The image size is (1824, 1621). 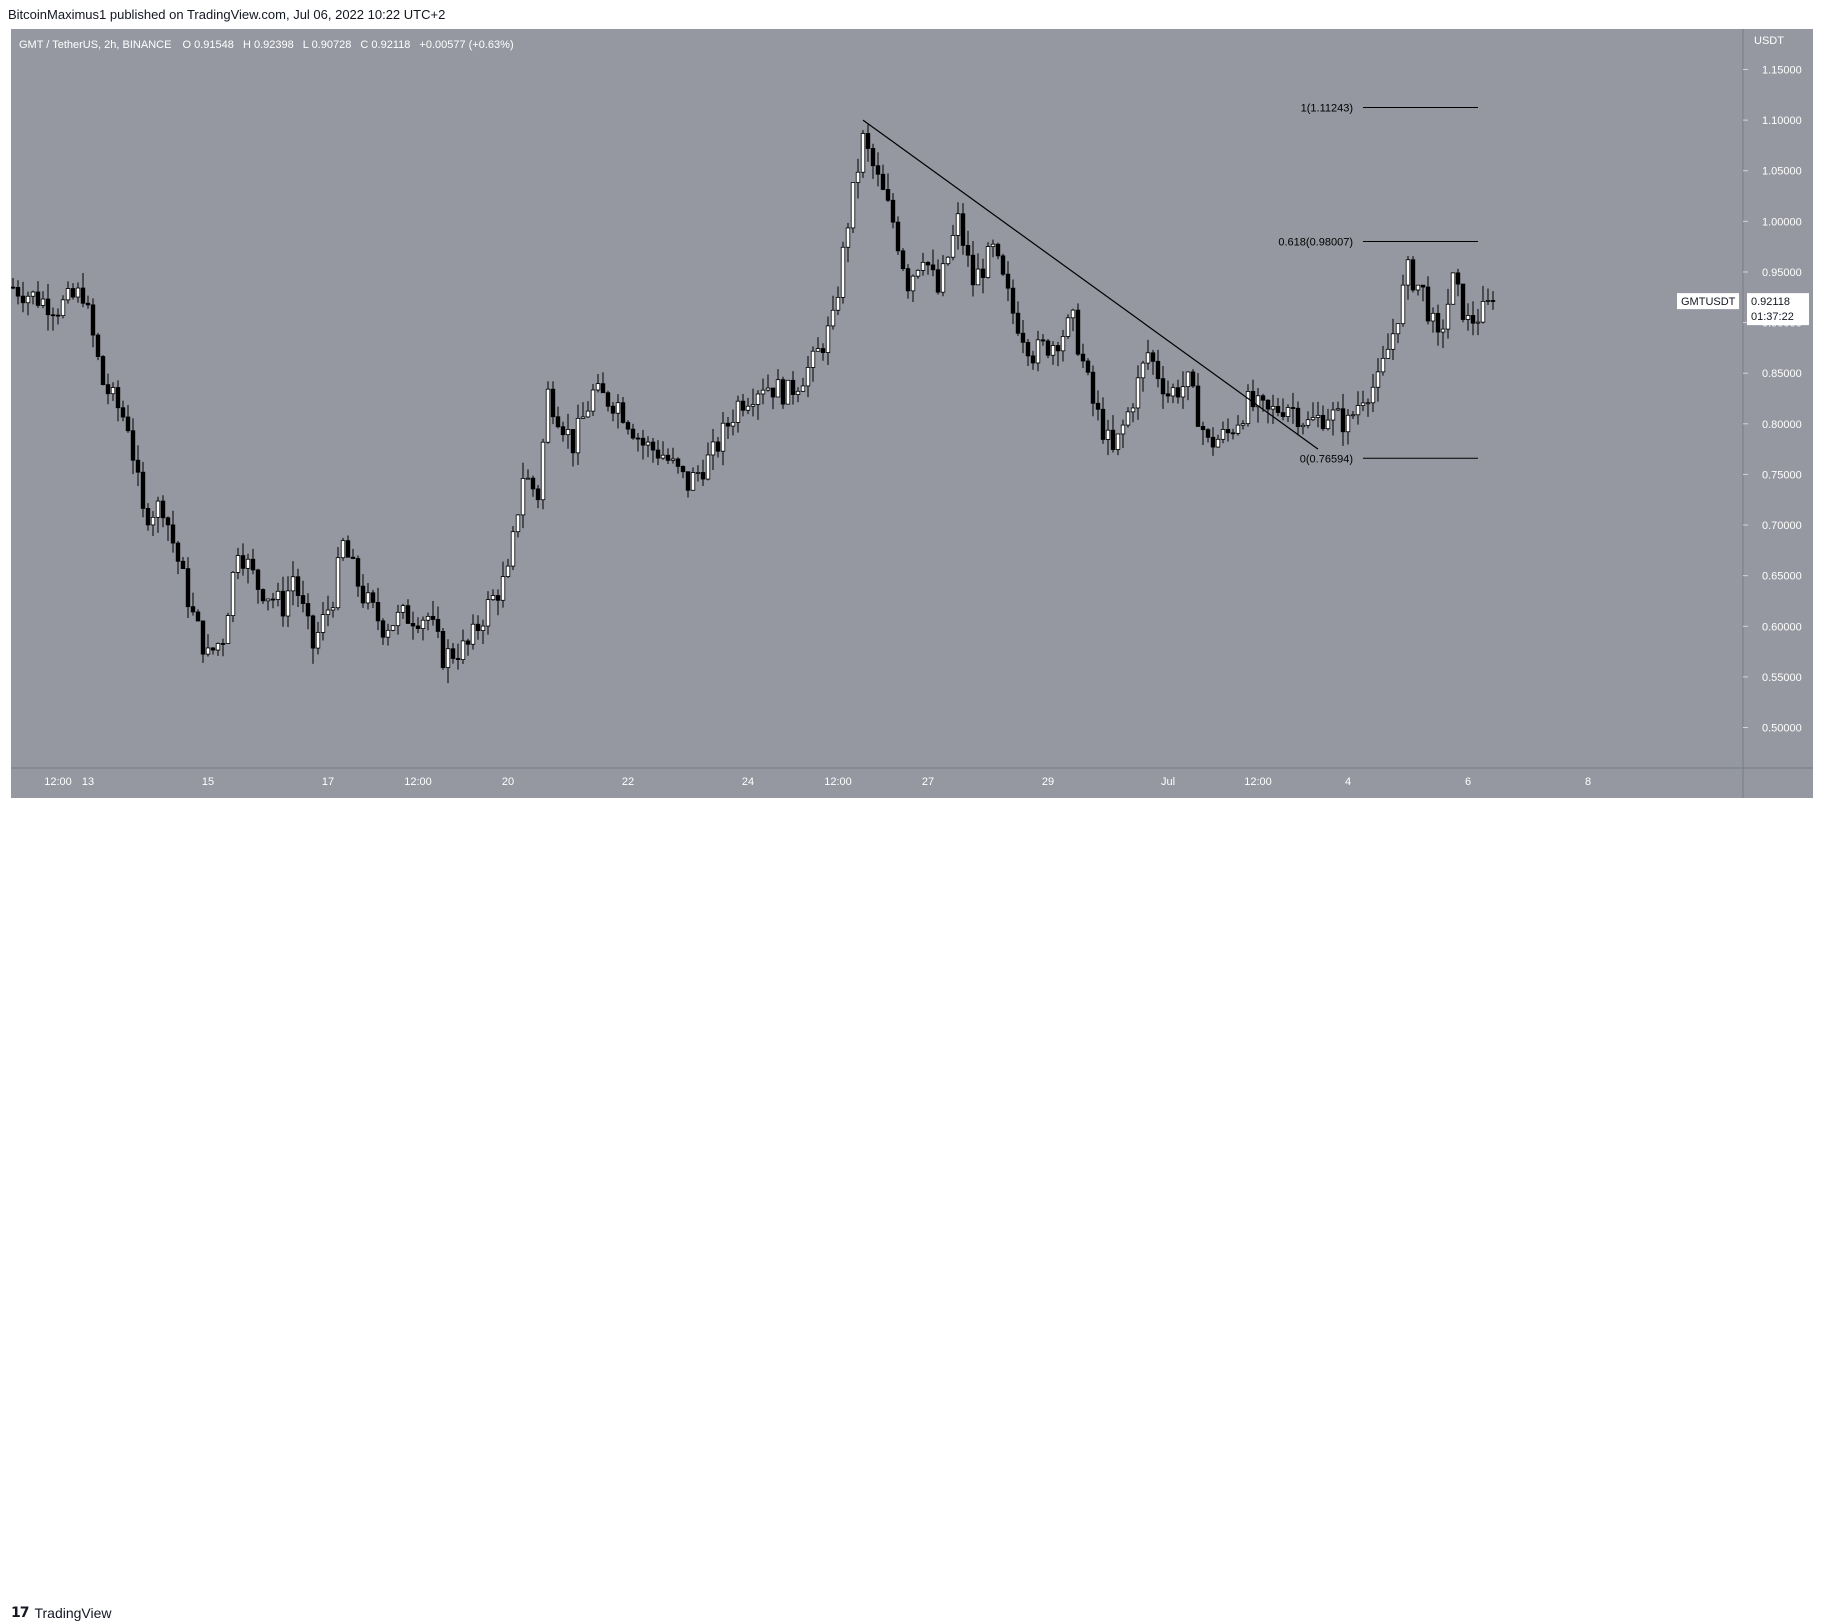 What do you see at coordinates (1782, 374) in the screenshot?
I see `price-tick-label: 0.85000` at bounding box center [1782, 374].